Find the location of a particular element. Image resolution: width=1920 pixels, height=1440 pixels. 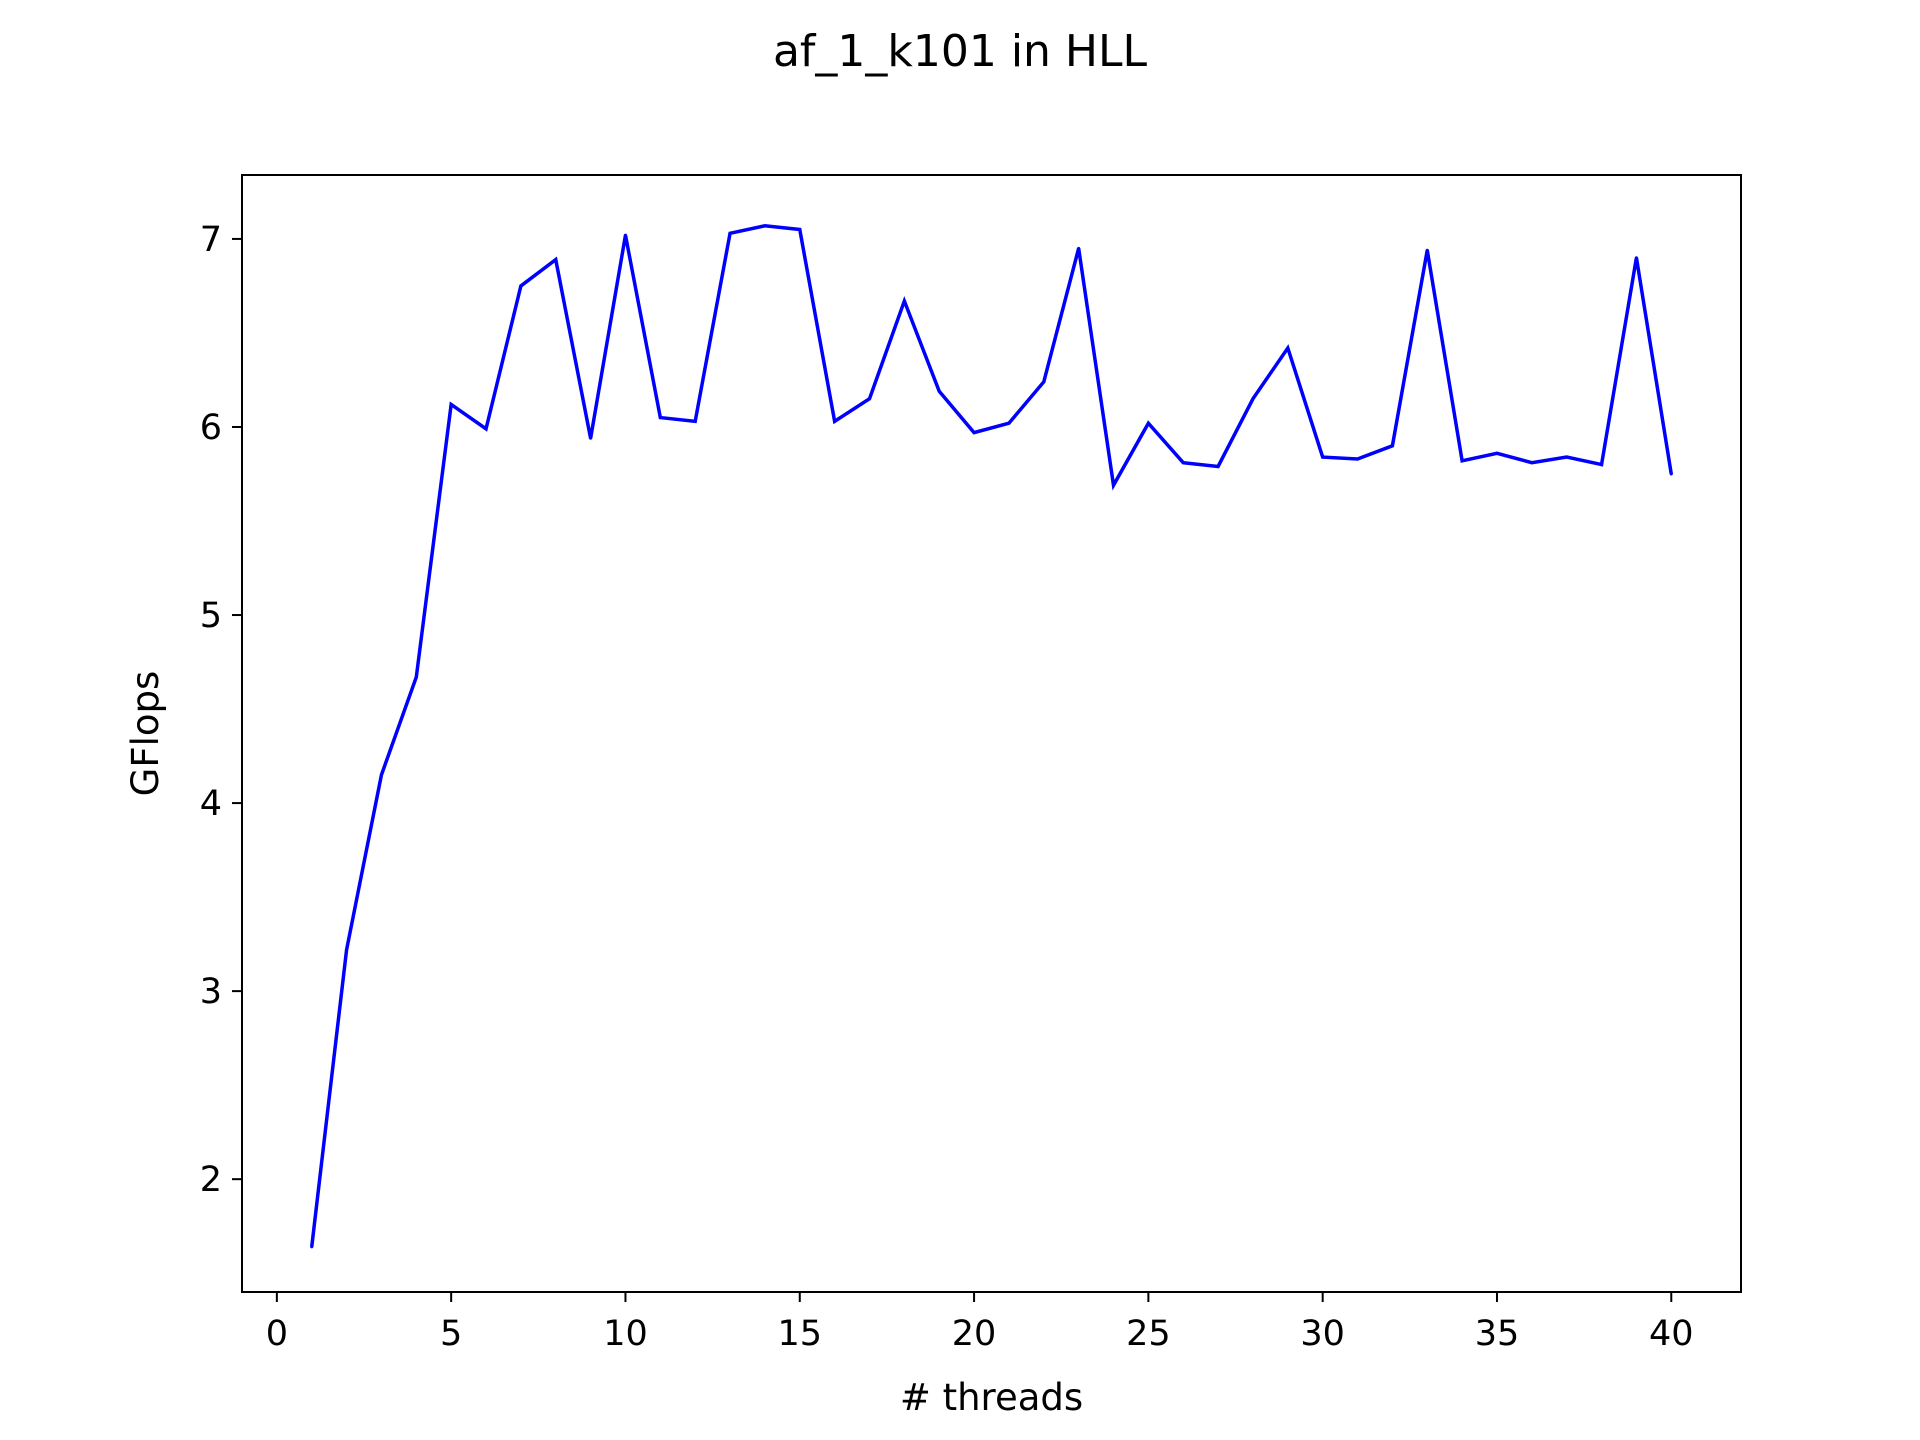

y-axis-label: GFlops is located at coordinates (145, 734).